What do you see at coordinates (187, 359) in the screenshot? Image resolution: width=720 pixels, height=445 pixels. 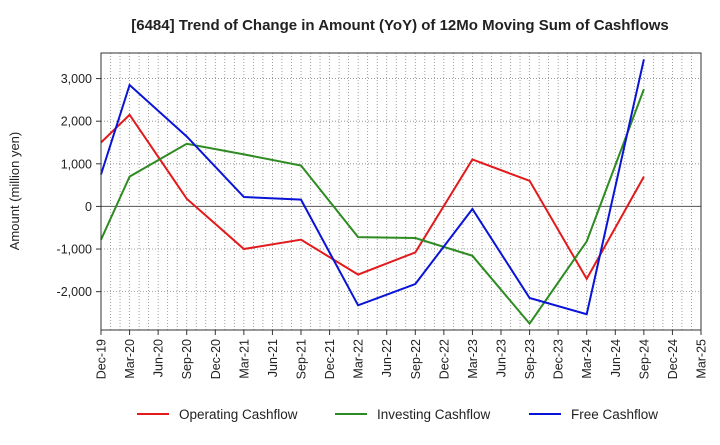 I see `x-tick-label: Sep-20` at bounding box center [187, 359].